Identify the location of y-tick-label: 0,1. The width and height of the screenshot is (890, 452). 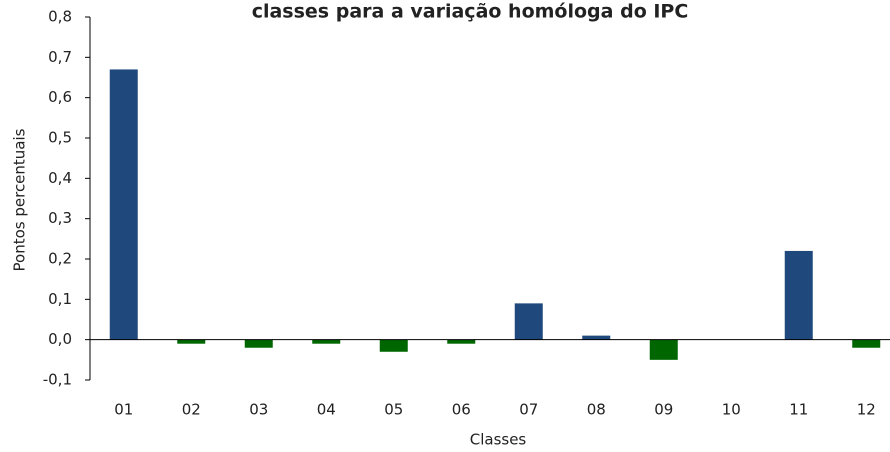
(60, 299).